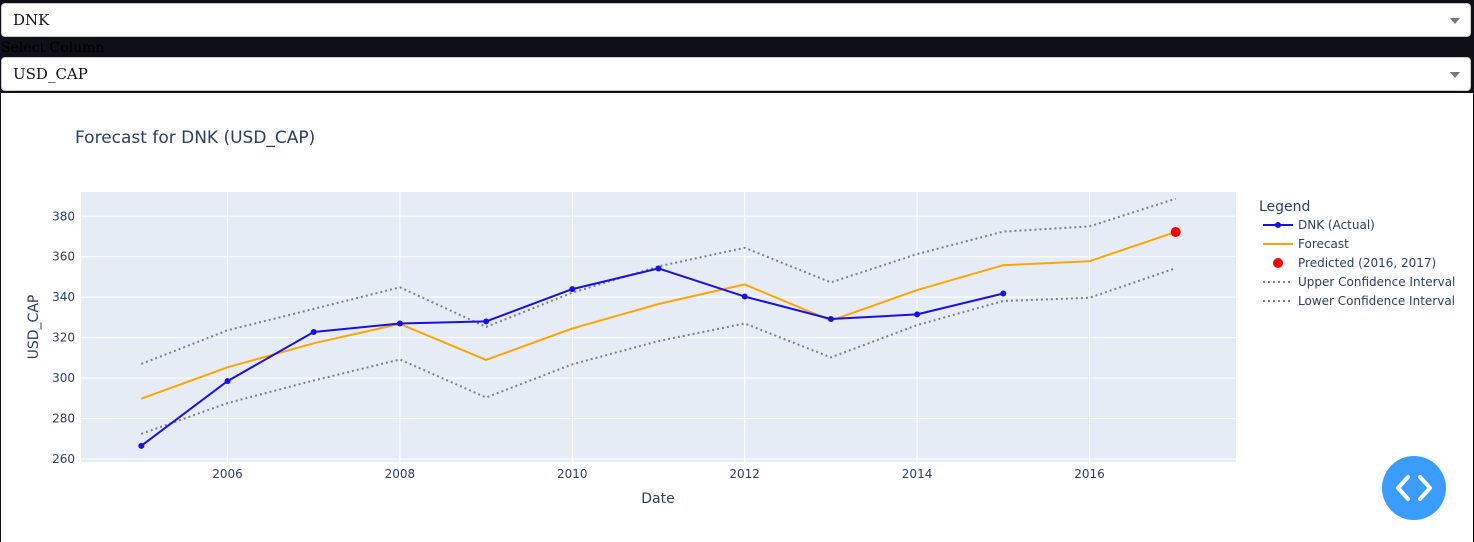  Describe the element at coordinates (34, 327) in the screenshot. I see `y-axis-title: USD_CAP` at that location.